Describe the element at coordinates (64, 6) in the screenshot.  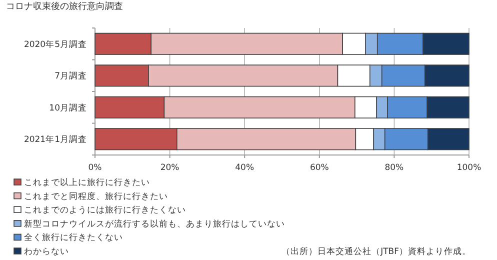
I see `chart-title: コロナ収束後の旅行意向調査` at that location.